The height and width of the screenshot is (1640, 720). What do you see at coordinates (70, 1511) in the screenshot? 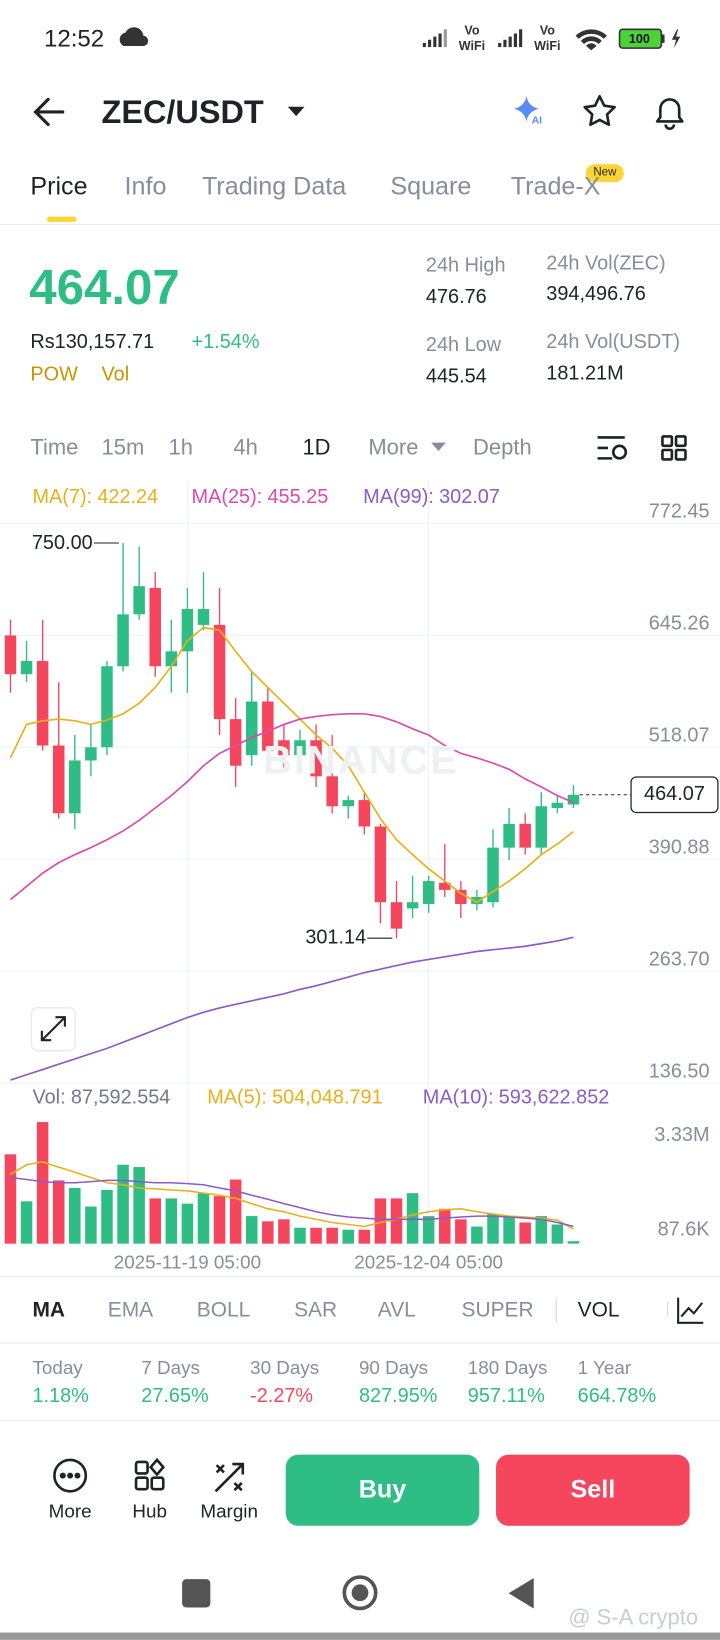
I see `action-label: More` at bounding box center [70, 1511].